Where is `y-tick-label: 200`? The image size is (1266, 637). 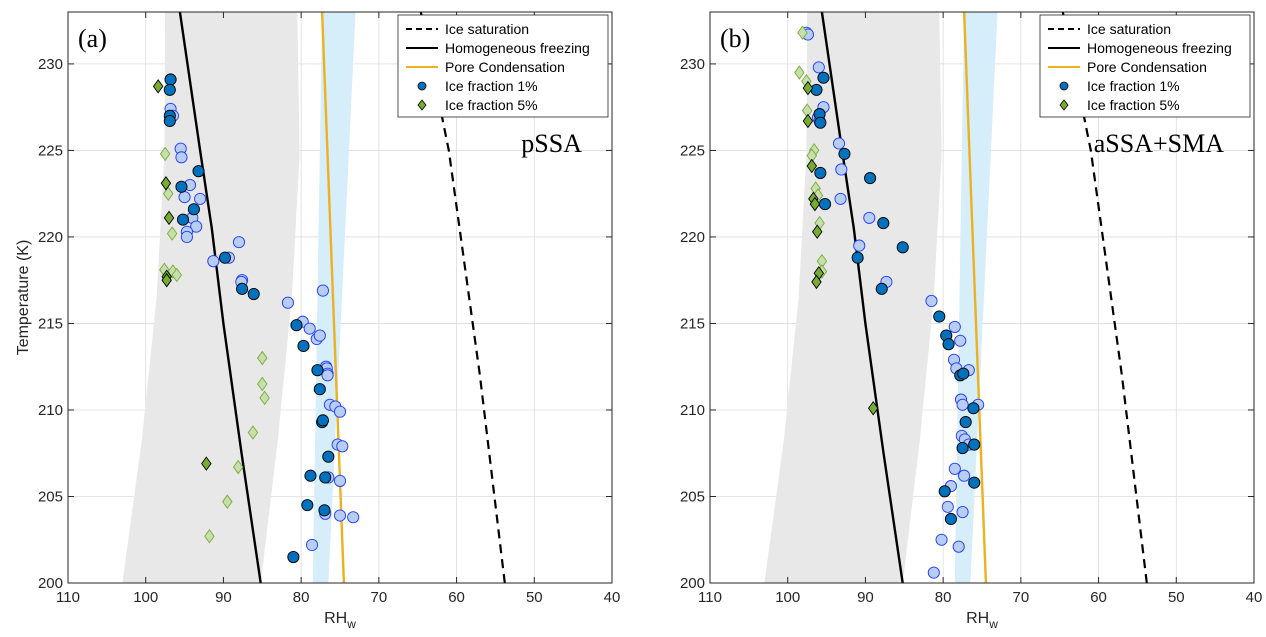 y-tick-label: 200 is located at coordinates (50, 583).